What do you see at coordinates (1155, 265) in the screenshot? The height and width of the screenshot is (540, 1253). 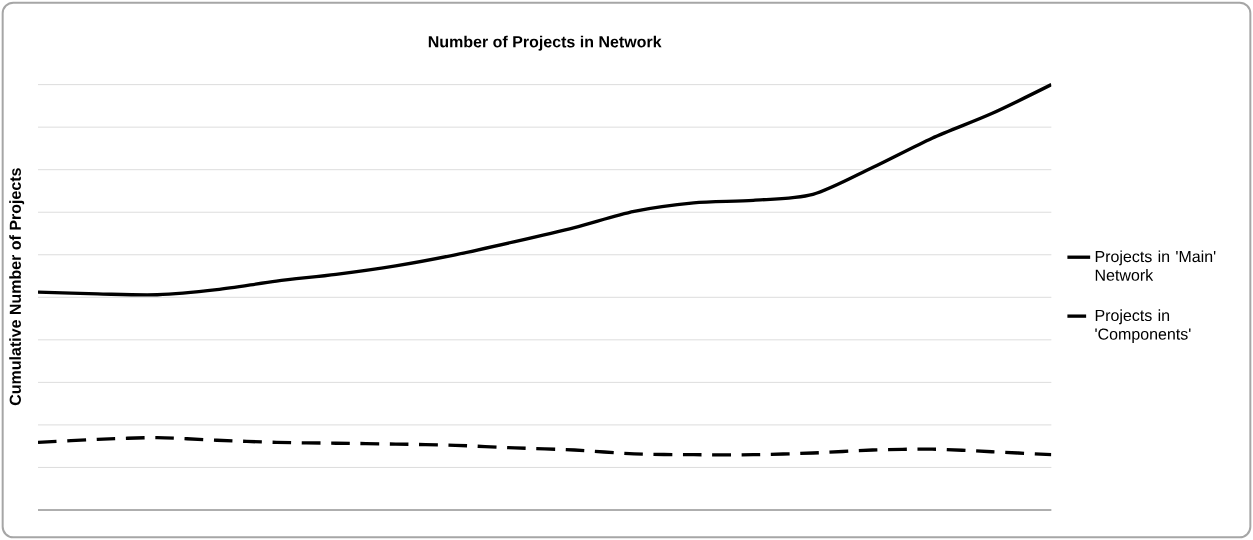 I see `legend-label: Projects in 'Main' Network` at bounding box center [1155, 265].